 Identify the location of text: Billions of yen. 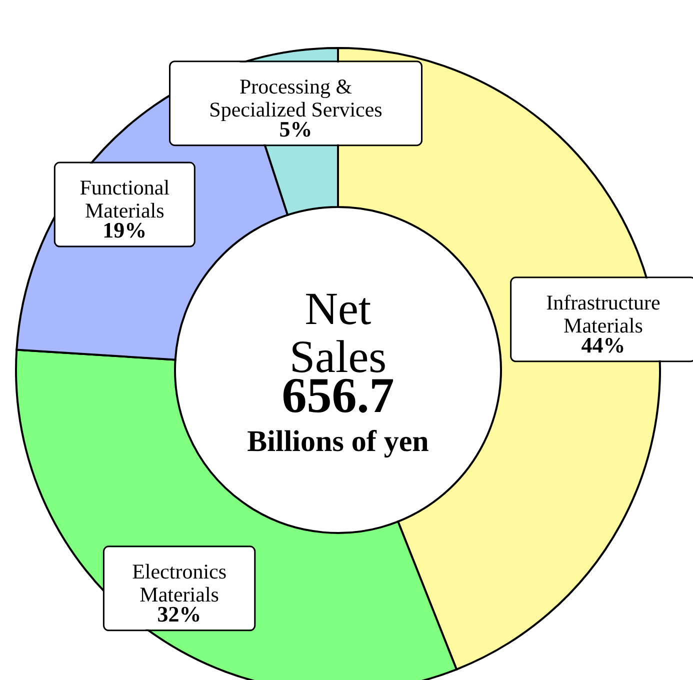
(338, 441).